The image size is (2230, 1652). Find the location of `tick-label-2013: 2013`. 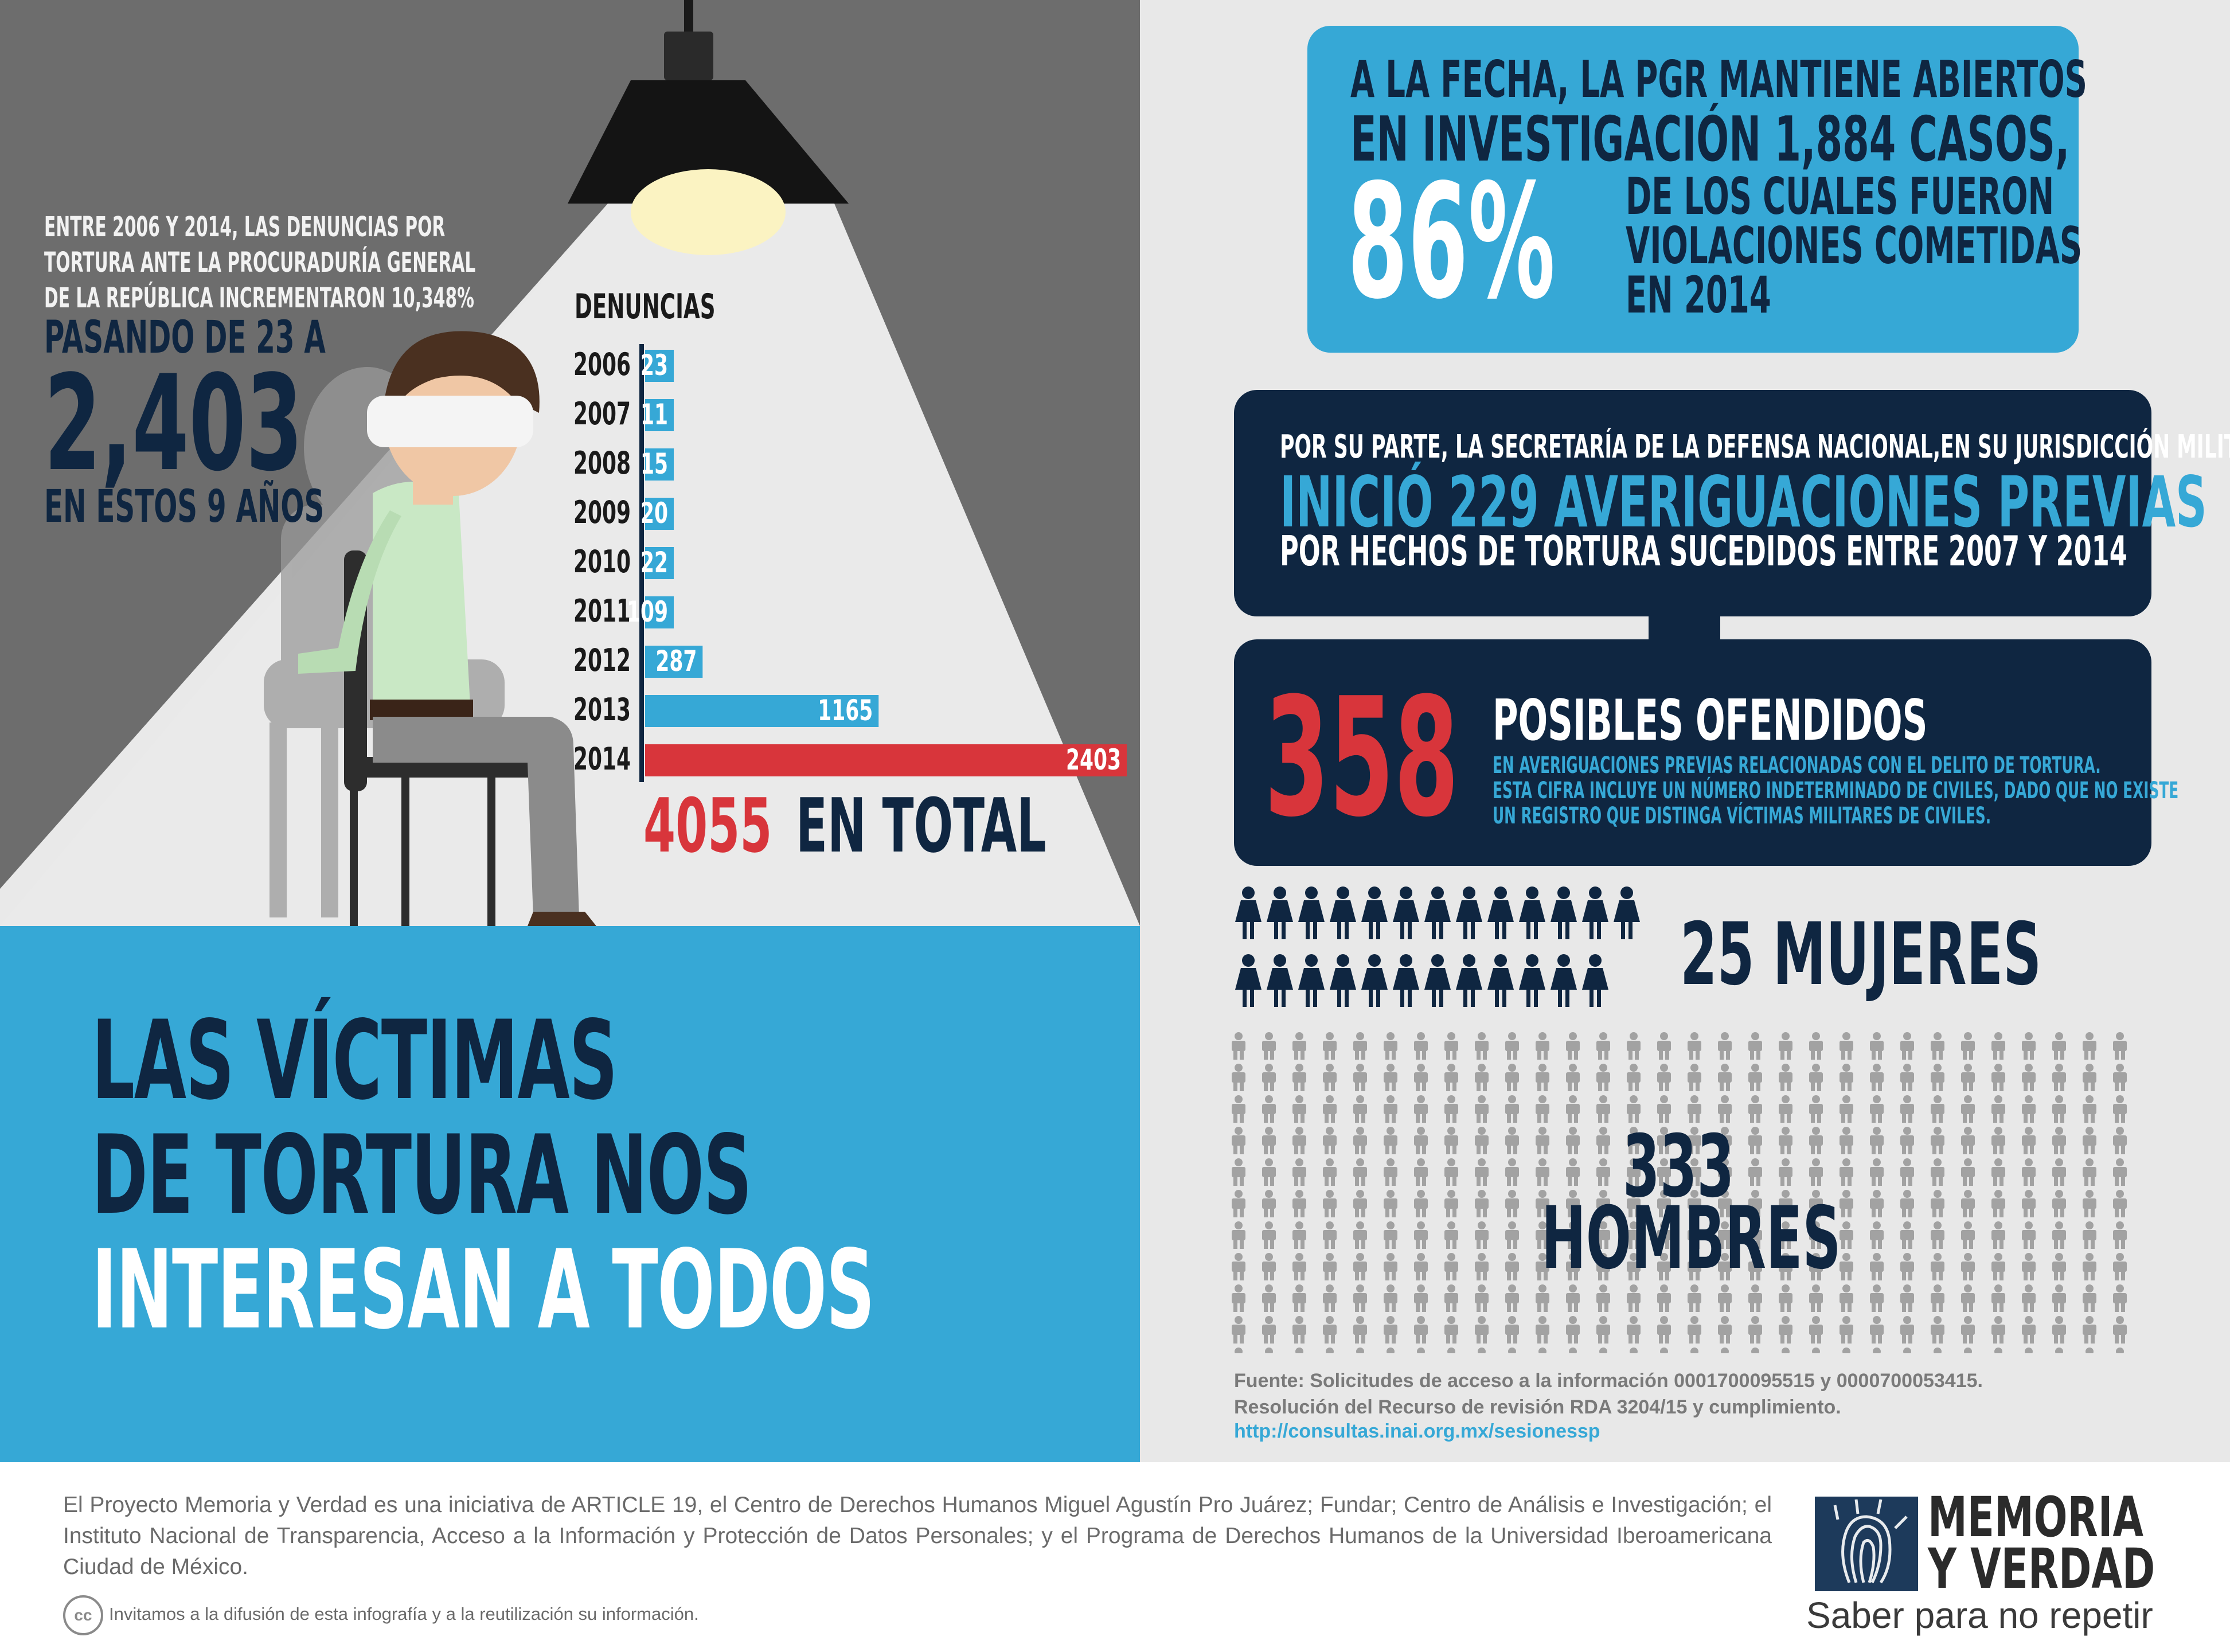

tick-label-2013: 2013 is located at coordinates (602, 710).